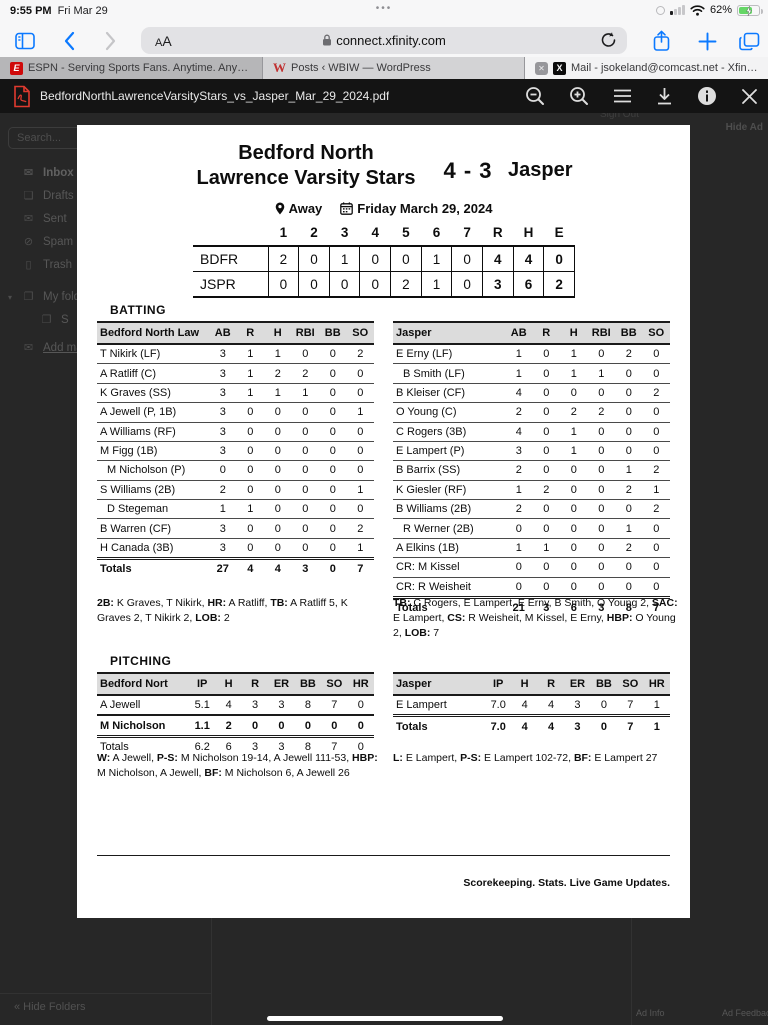 The width and height of the screenshot is (768, 1025). Describe the element at coordinates (28, 242) in the screenshot. I see `spam-icon: ⊘` at that location.